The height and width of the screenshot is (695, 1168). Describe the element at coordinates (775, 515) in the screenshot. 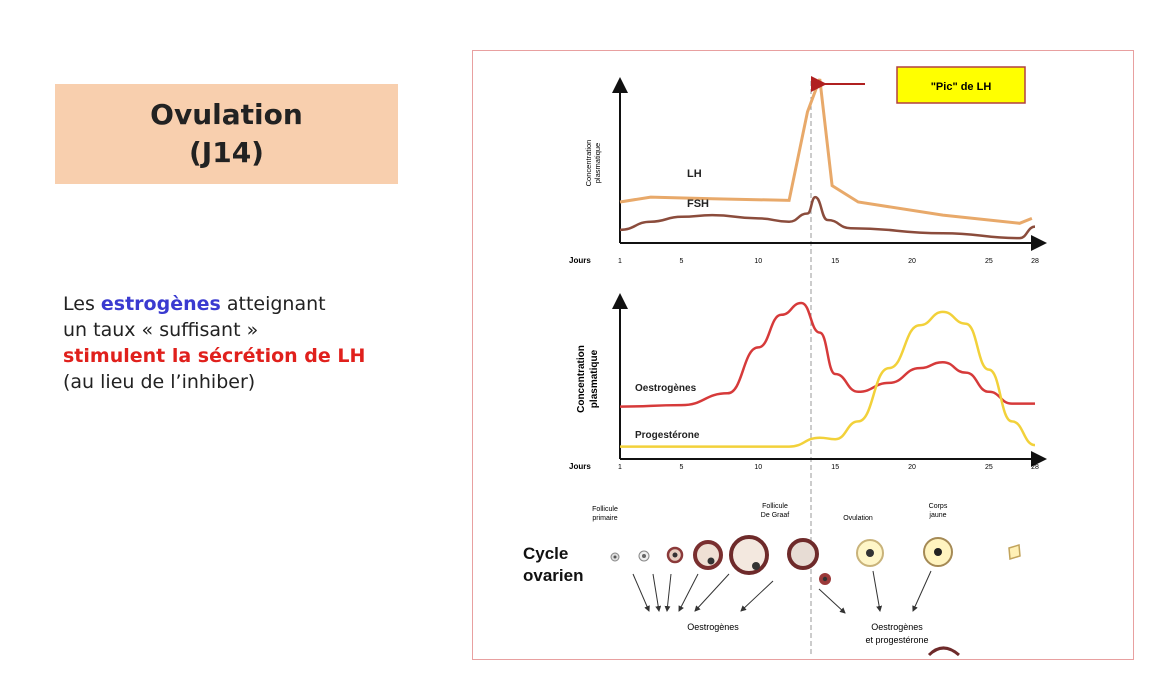

I see `stage-follicule-degraaf-2: De Graaf` at that location.